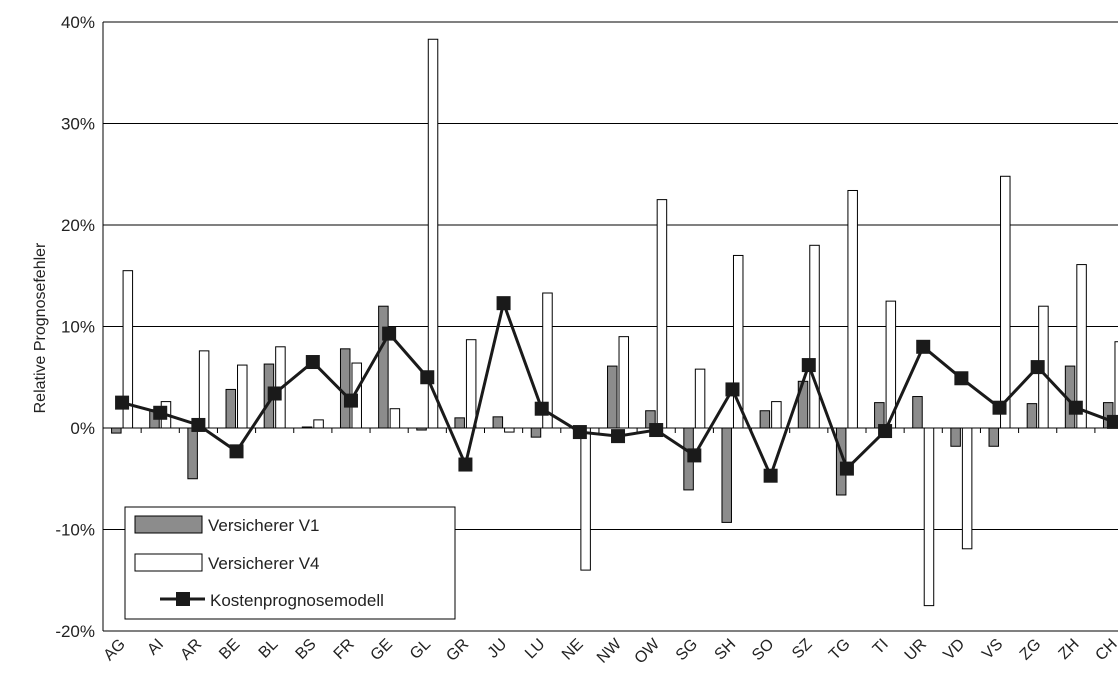 Image resolution: width=1118 pixels, height=674 pixels. I want to click on legend-swatch-v1, so click(168, 524).